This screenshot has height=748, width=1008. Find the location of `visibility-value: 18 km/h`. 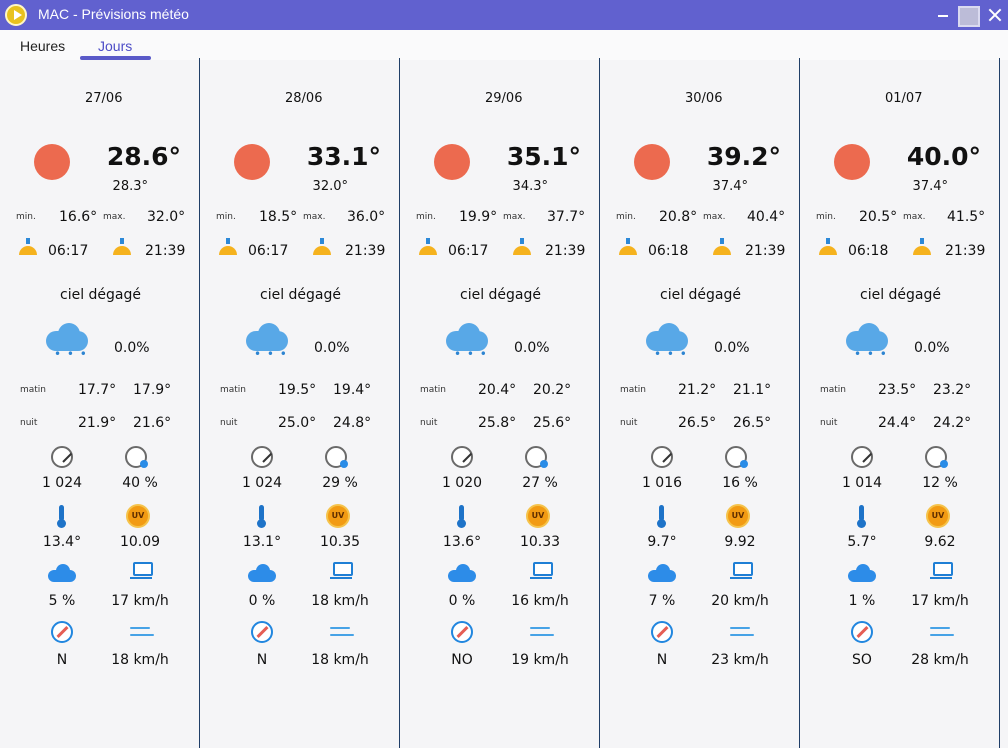

visibility-value: 18 km/h is located at coordinates (340, 601).